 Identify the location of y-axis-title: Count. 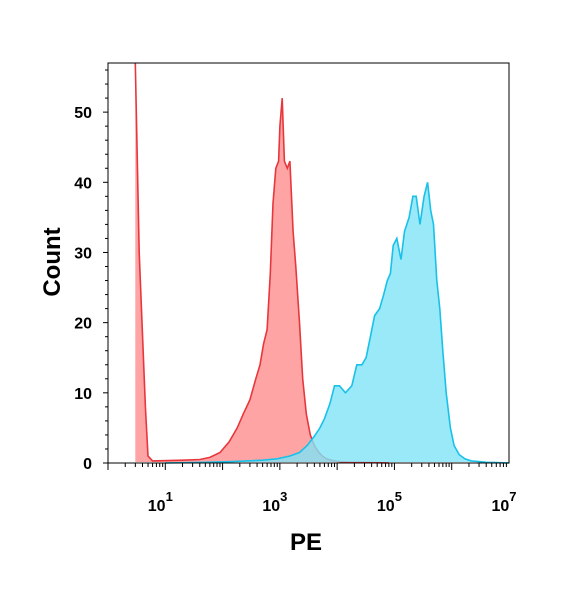
(52, 261).